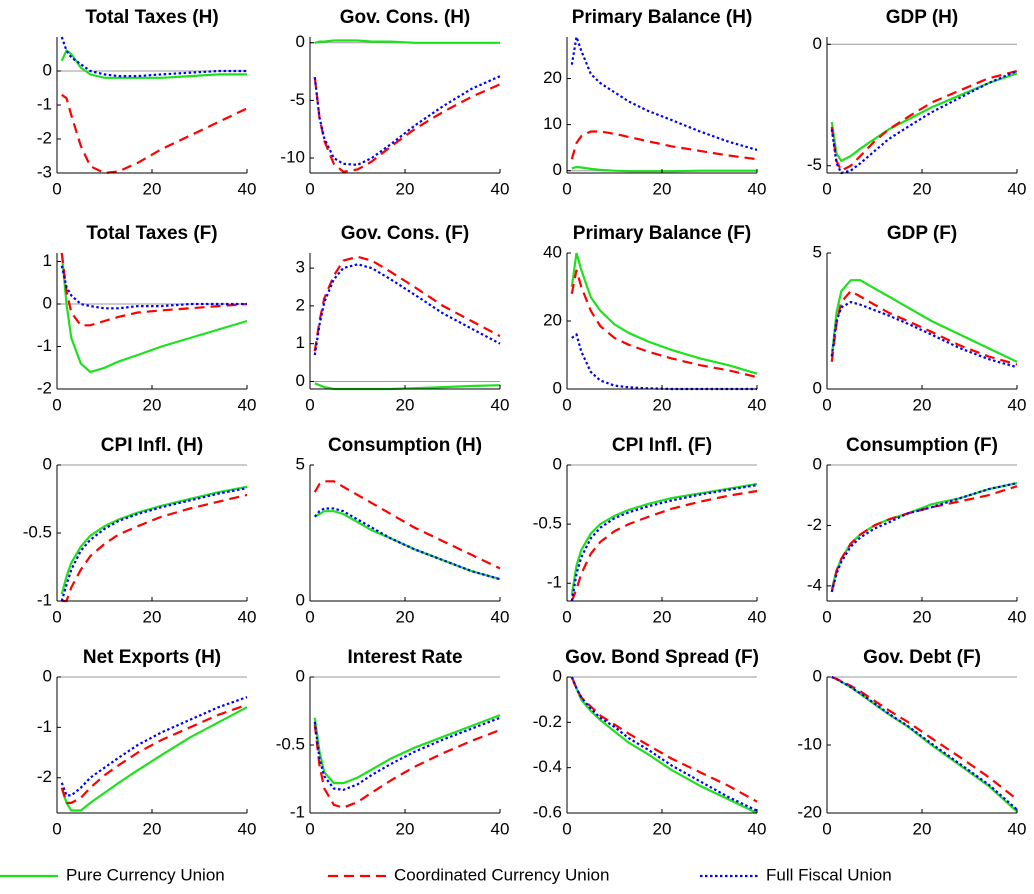 The height and width of the screenshot is (894, 1034). What do you see at coordinates (405, 17) in the screenshot?
I see `panel-title: Gov. Cons. (H)` at bounding box center [405, 17].